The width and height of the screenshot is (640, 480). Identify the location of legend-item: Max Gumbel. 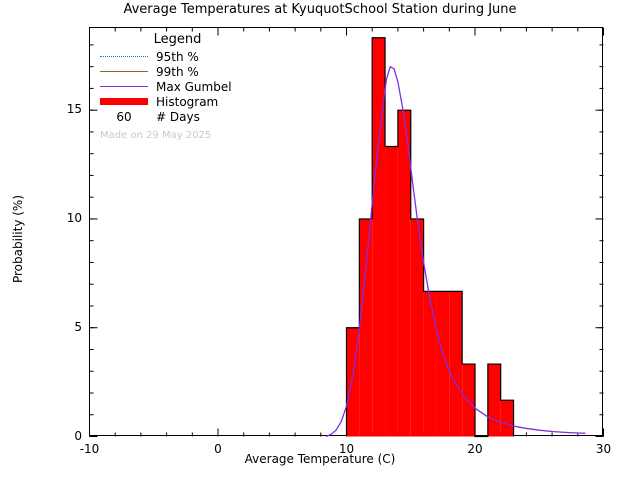
(190, 86).